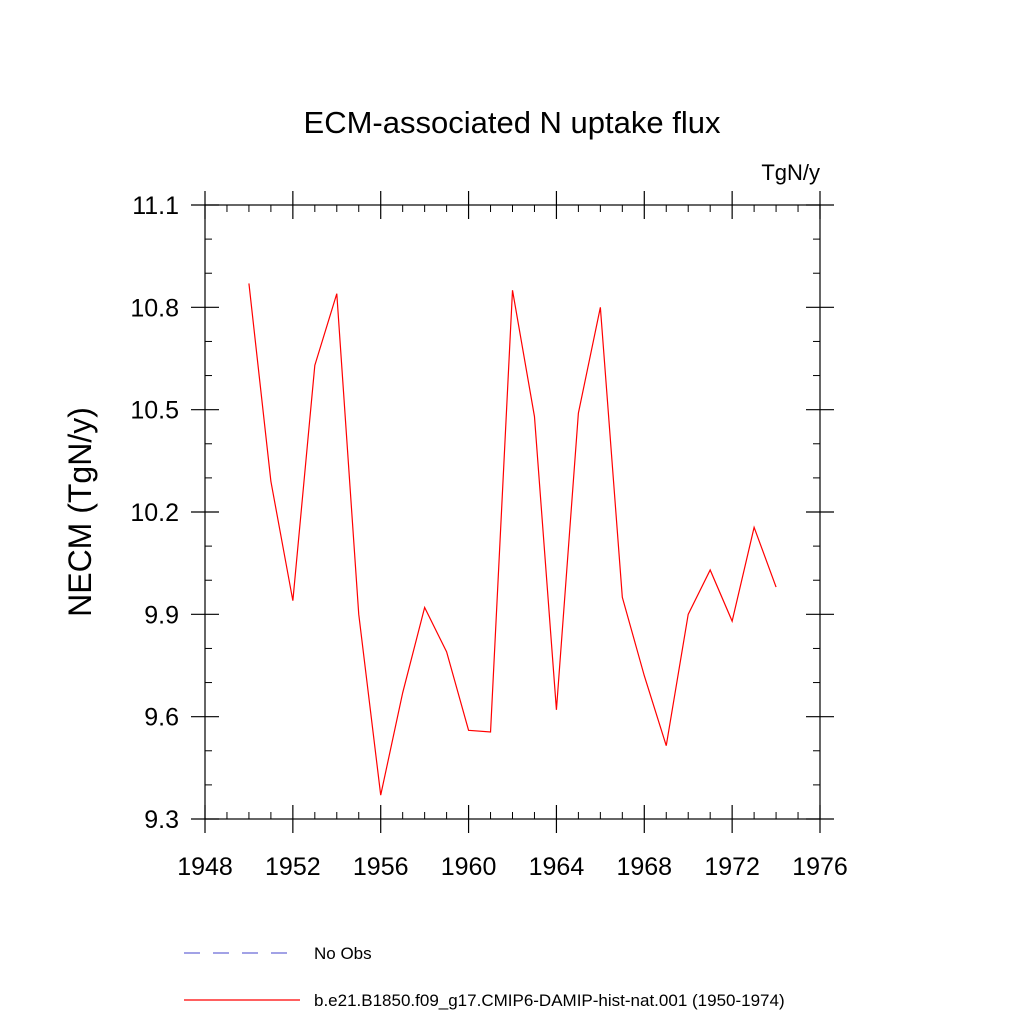 This screenshot has width=1024, height=1024. Describe the element at coordinates (469, 867) in the screenshot. I see `x-tick-label: 1960` at that location.